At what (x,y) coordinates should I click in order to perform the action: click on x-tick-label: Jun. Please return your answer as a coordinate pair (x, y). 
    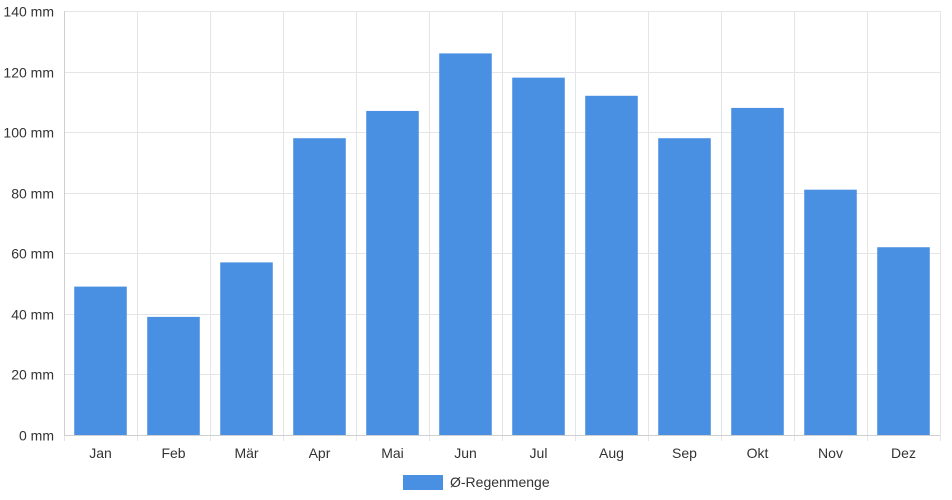
    Looking at the image, I should click on (465, 453).